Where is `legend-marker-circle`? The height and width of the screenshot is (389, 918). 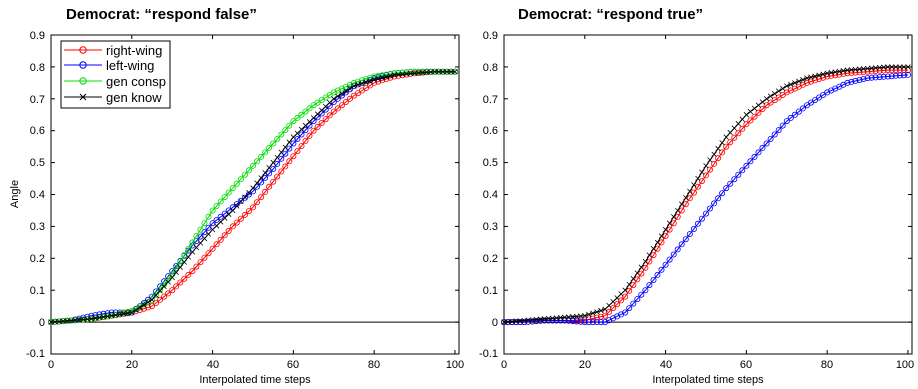
legend-marker-circle is located at coordinates (83, 65).